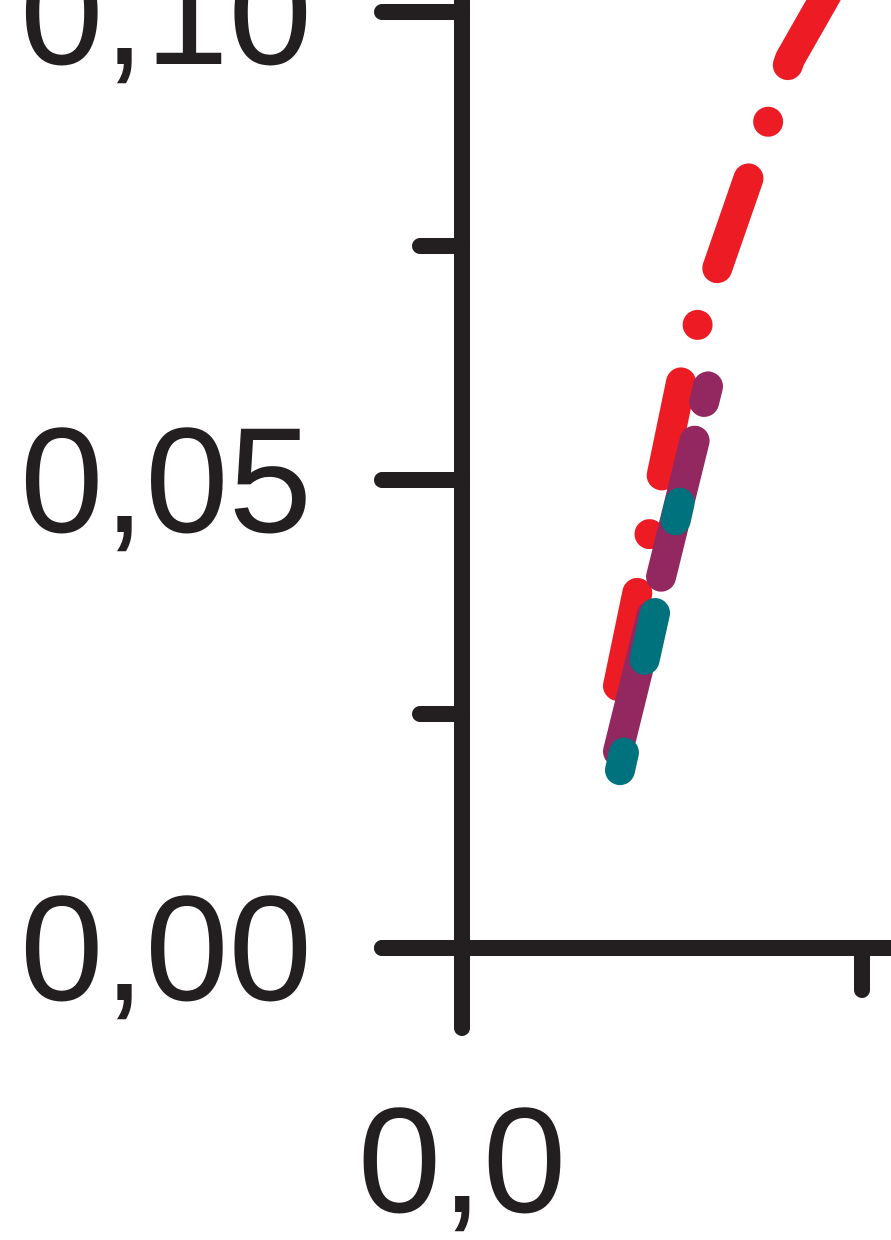 The width and height of the screenshot is (891, 1240). Describe the element at coordinates (462, 1158) in the screenshot. I see `x-tick-label-0: 0,0` at that location.